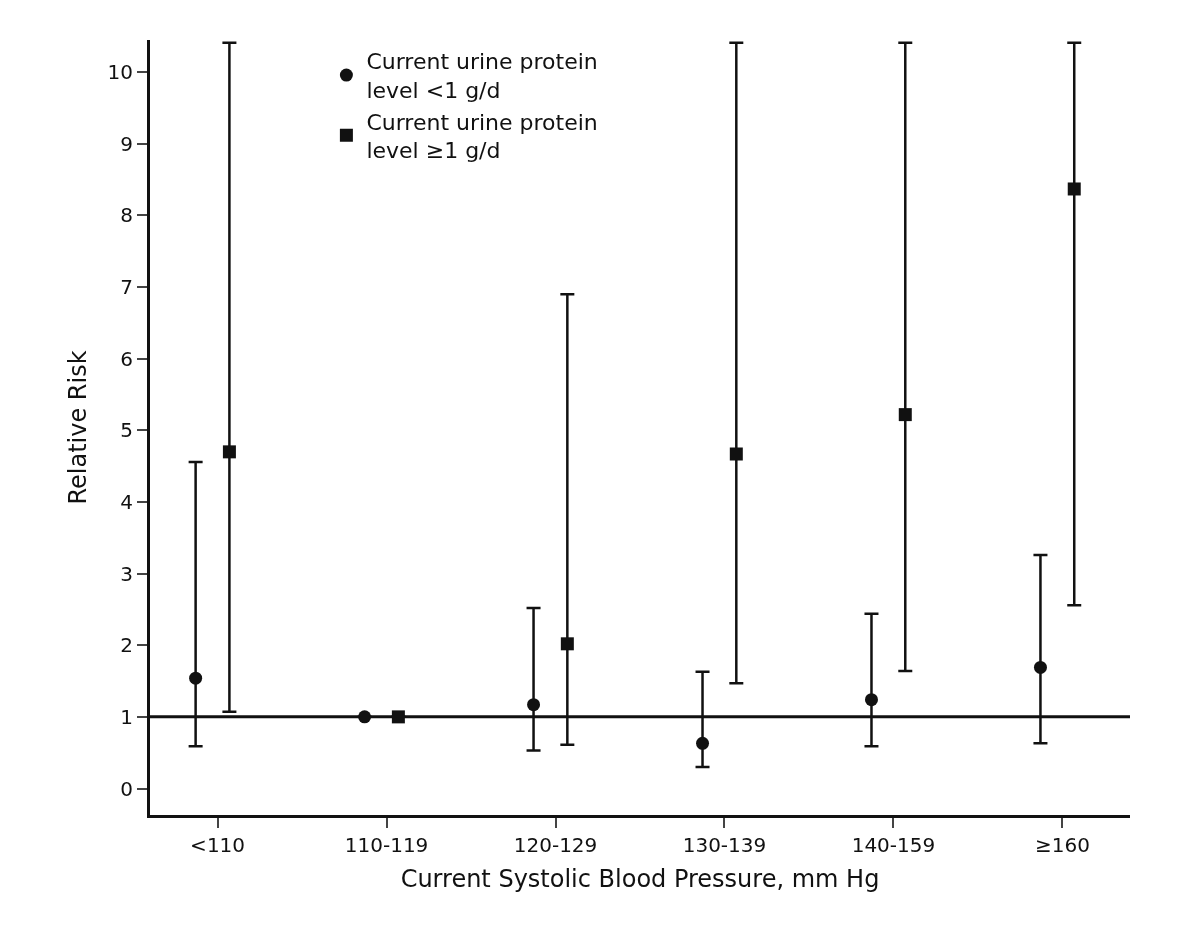 The width and height of the screenshot is (1190, 935). I want to click on y-tick-label: 2, so click(126, 645).